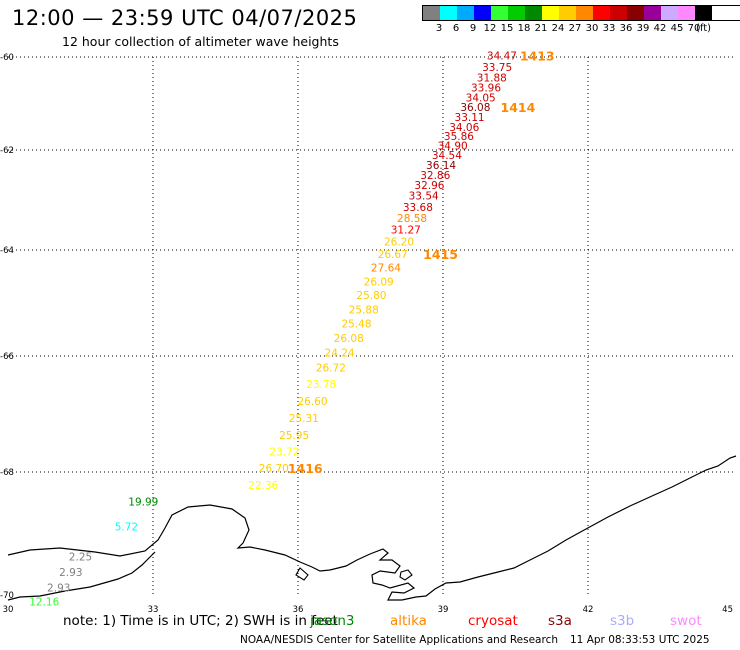  Describe the element at coordinates (464, 128) in the screenshot. I see `wave-height-value: 34.06` at that location.